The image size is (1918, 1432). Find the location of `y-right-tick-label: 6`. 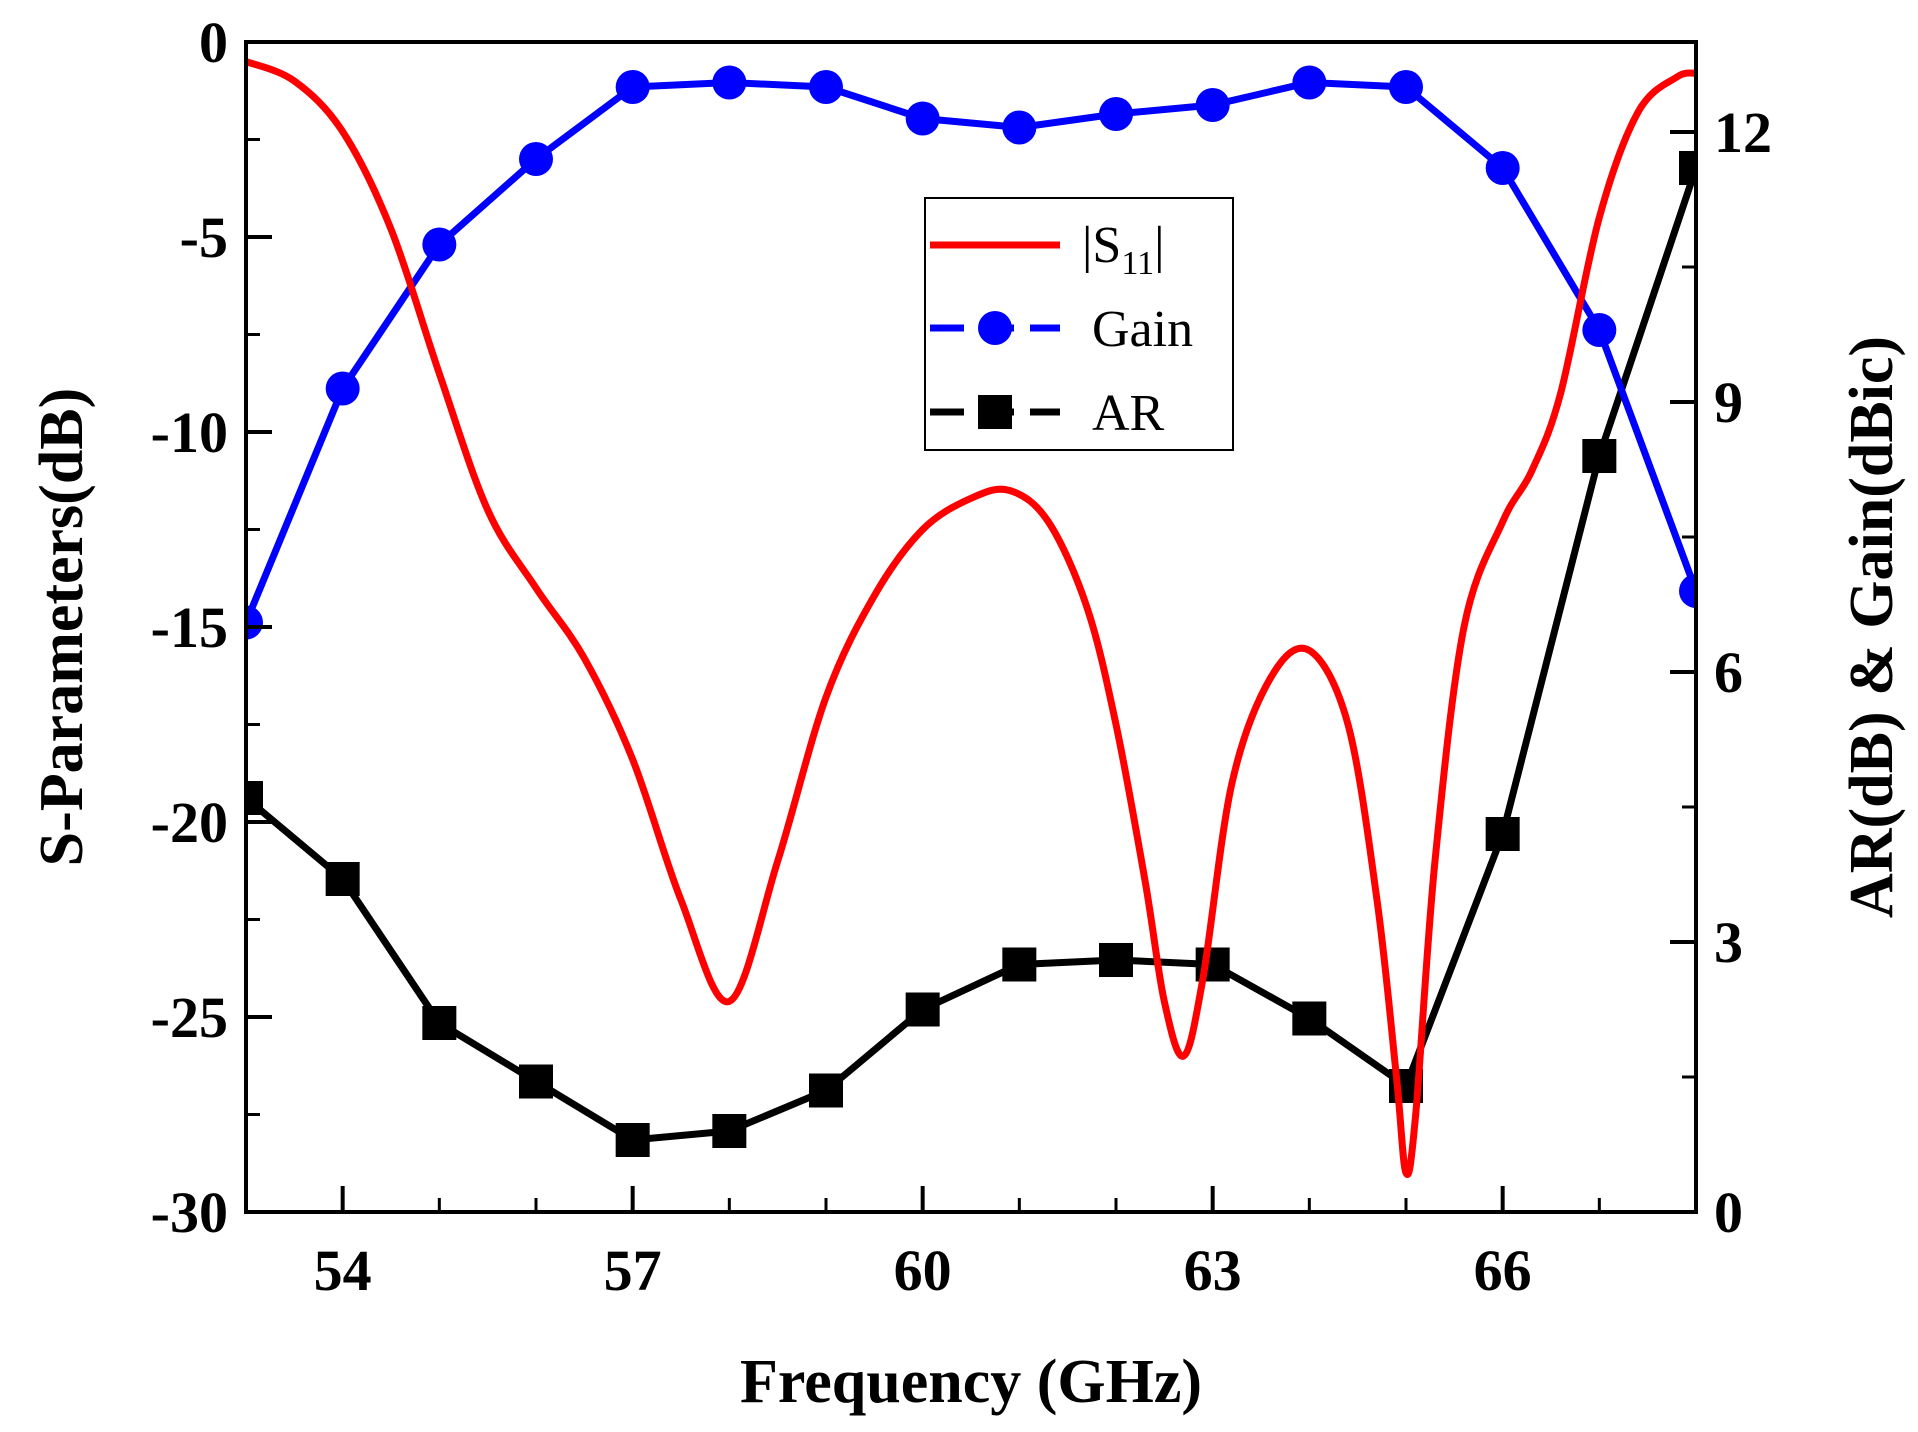

y-right-tick-label: 6 is located at coordinates (1728, 672).